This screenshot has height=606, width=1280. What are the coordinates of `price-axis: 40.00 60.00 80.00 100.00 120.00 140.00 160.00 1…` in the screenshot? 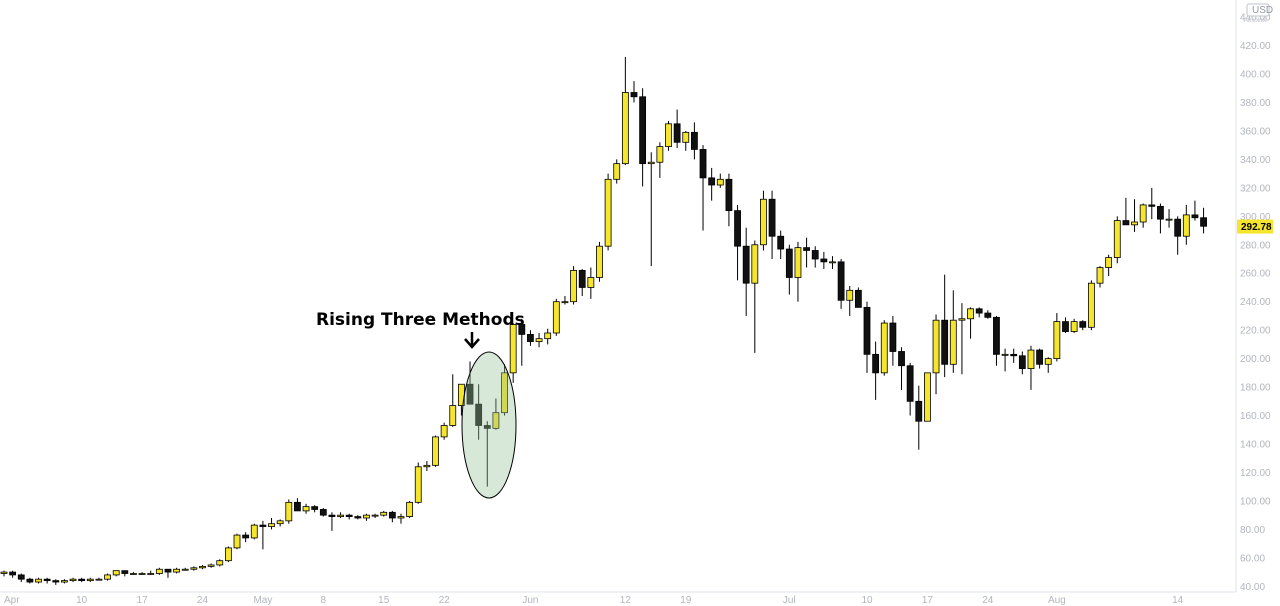 It's located at (1255, 303).